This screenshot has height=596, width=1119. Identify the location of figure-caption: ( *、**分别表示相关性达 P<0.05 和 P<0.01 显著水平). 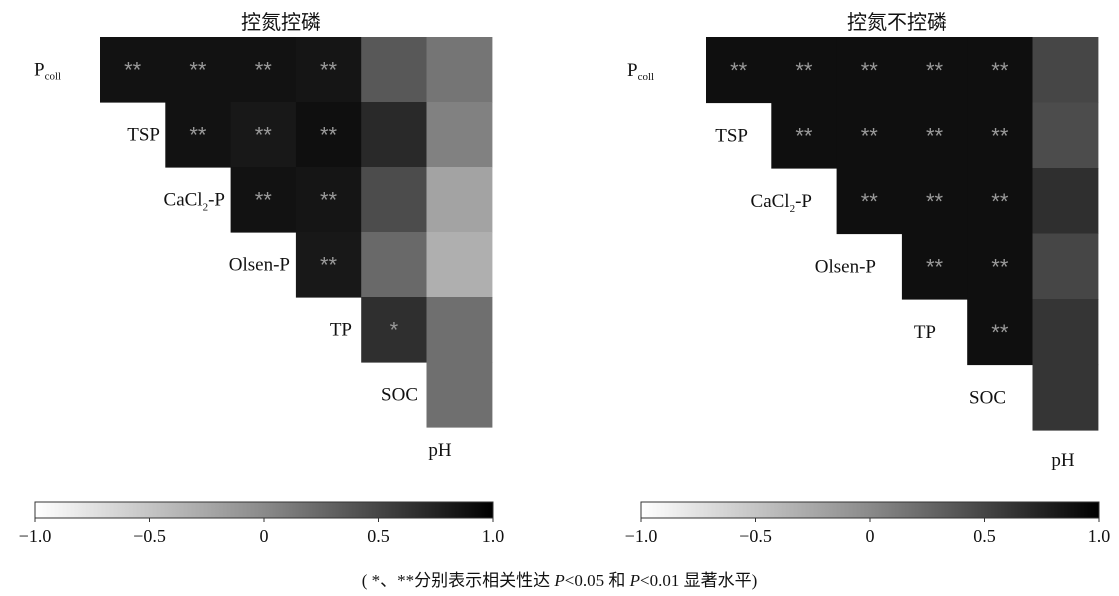
(559, 578).